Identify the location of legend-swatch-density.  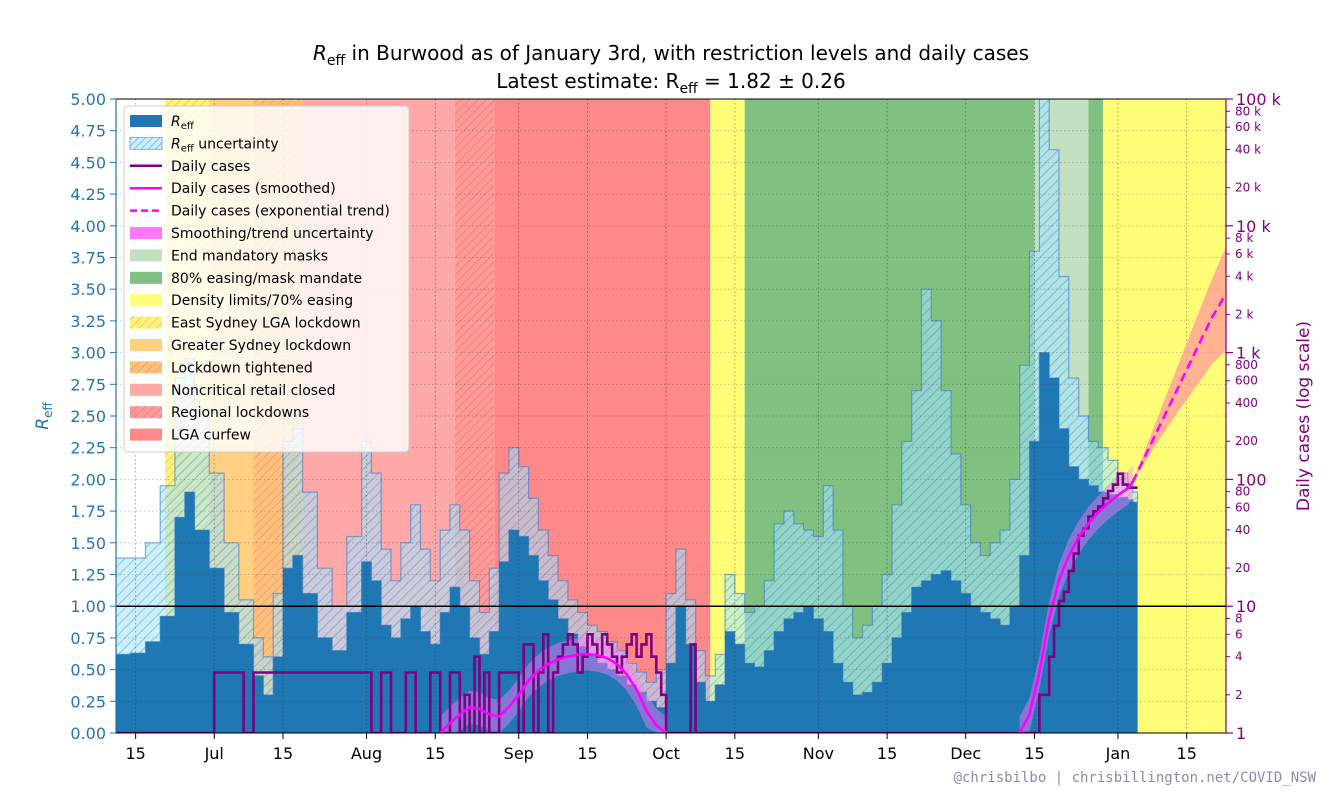
(146, 300).